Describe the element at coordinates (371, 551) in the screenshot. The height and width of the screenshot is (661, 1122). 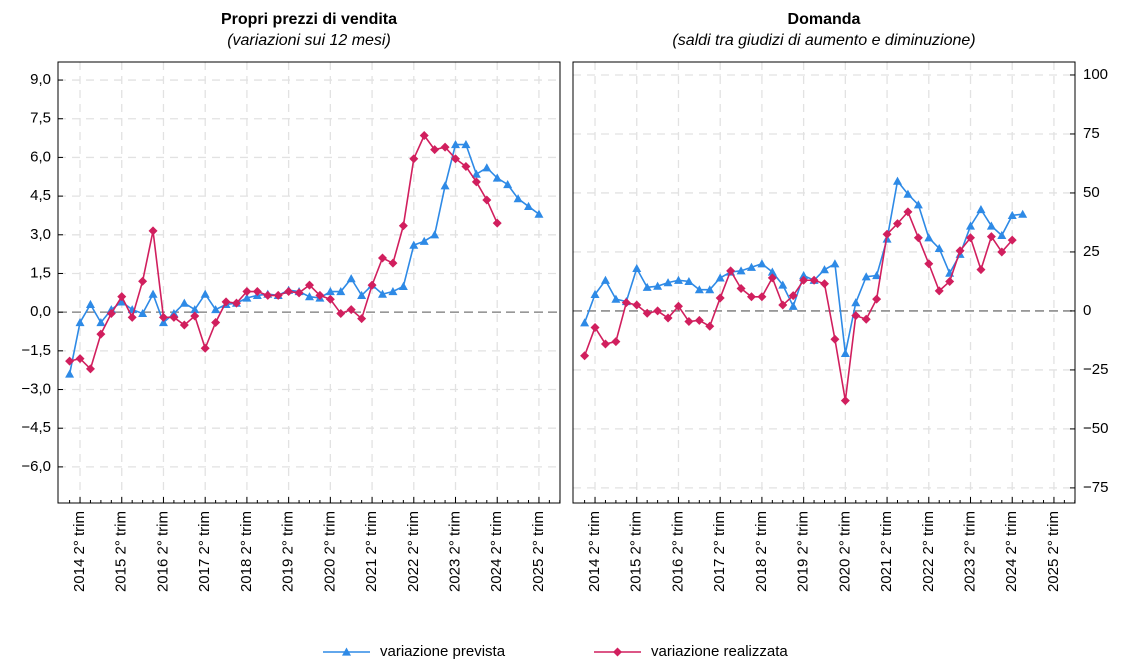
I see `x-tick-label: 2021 2° trim` at that location.